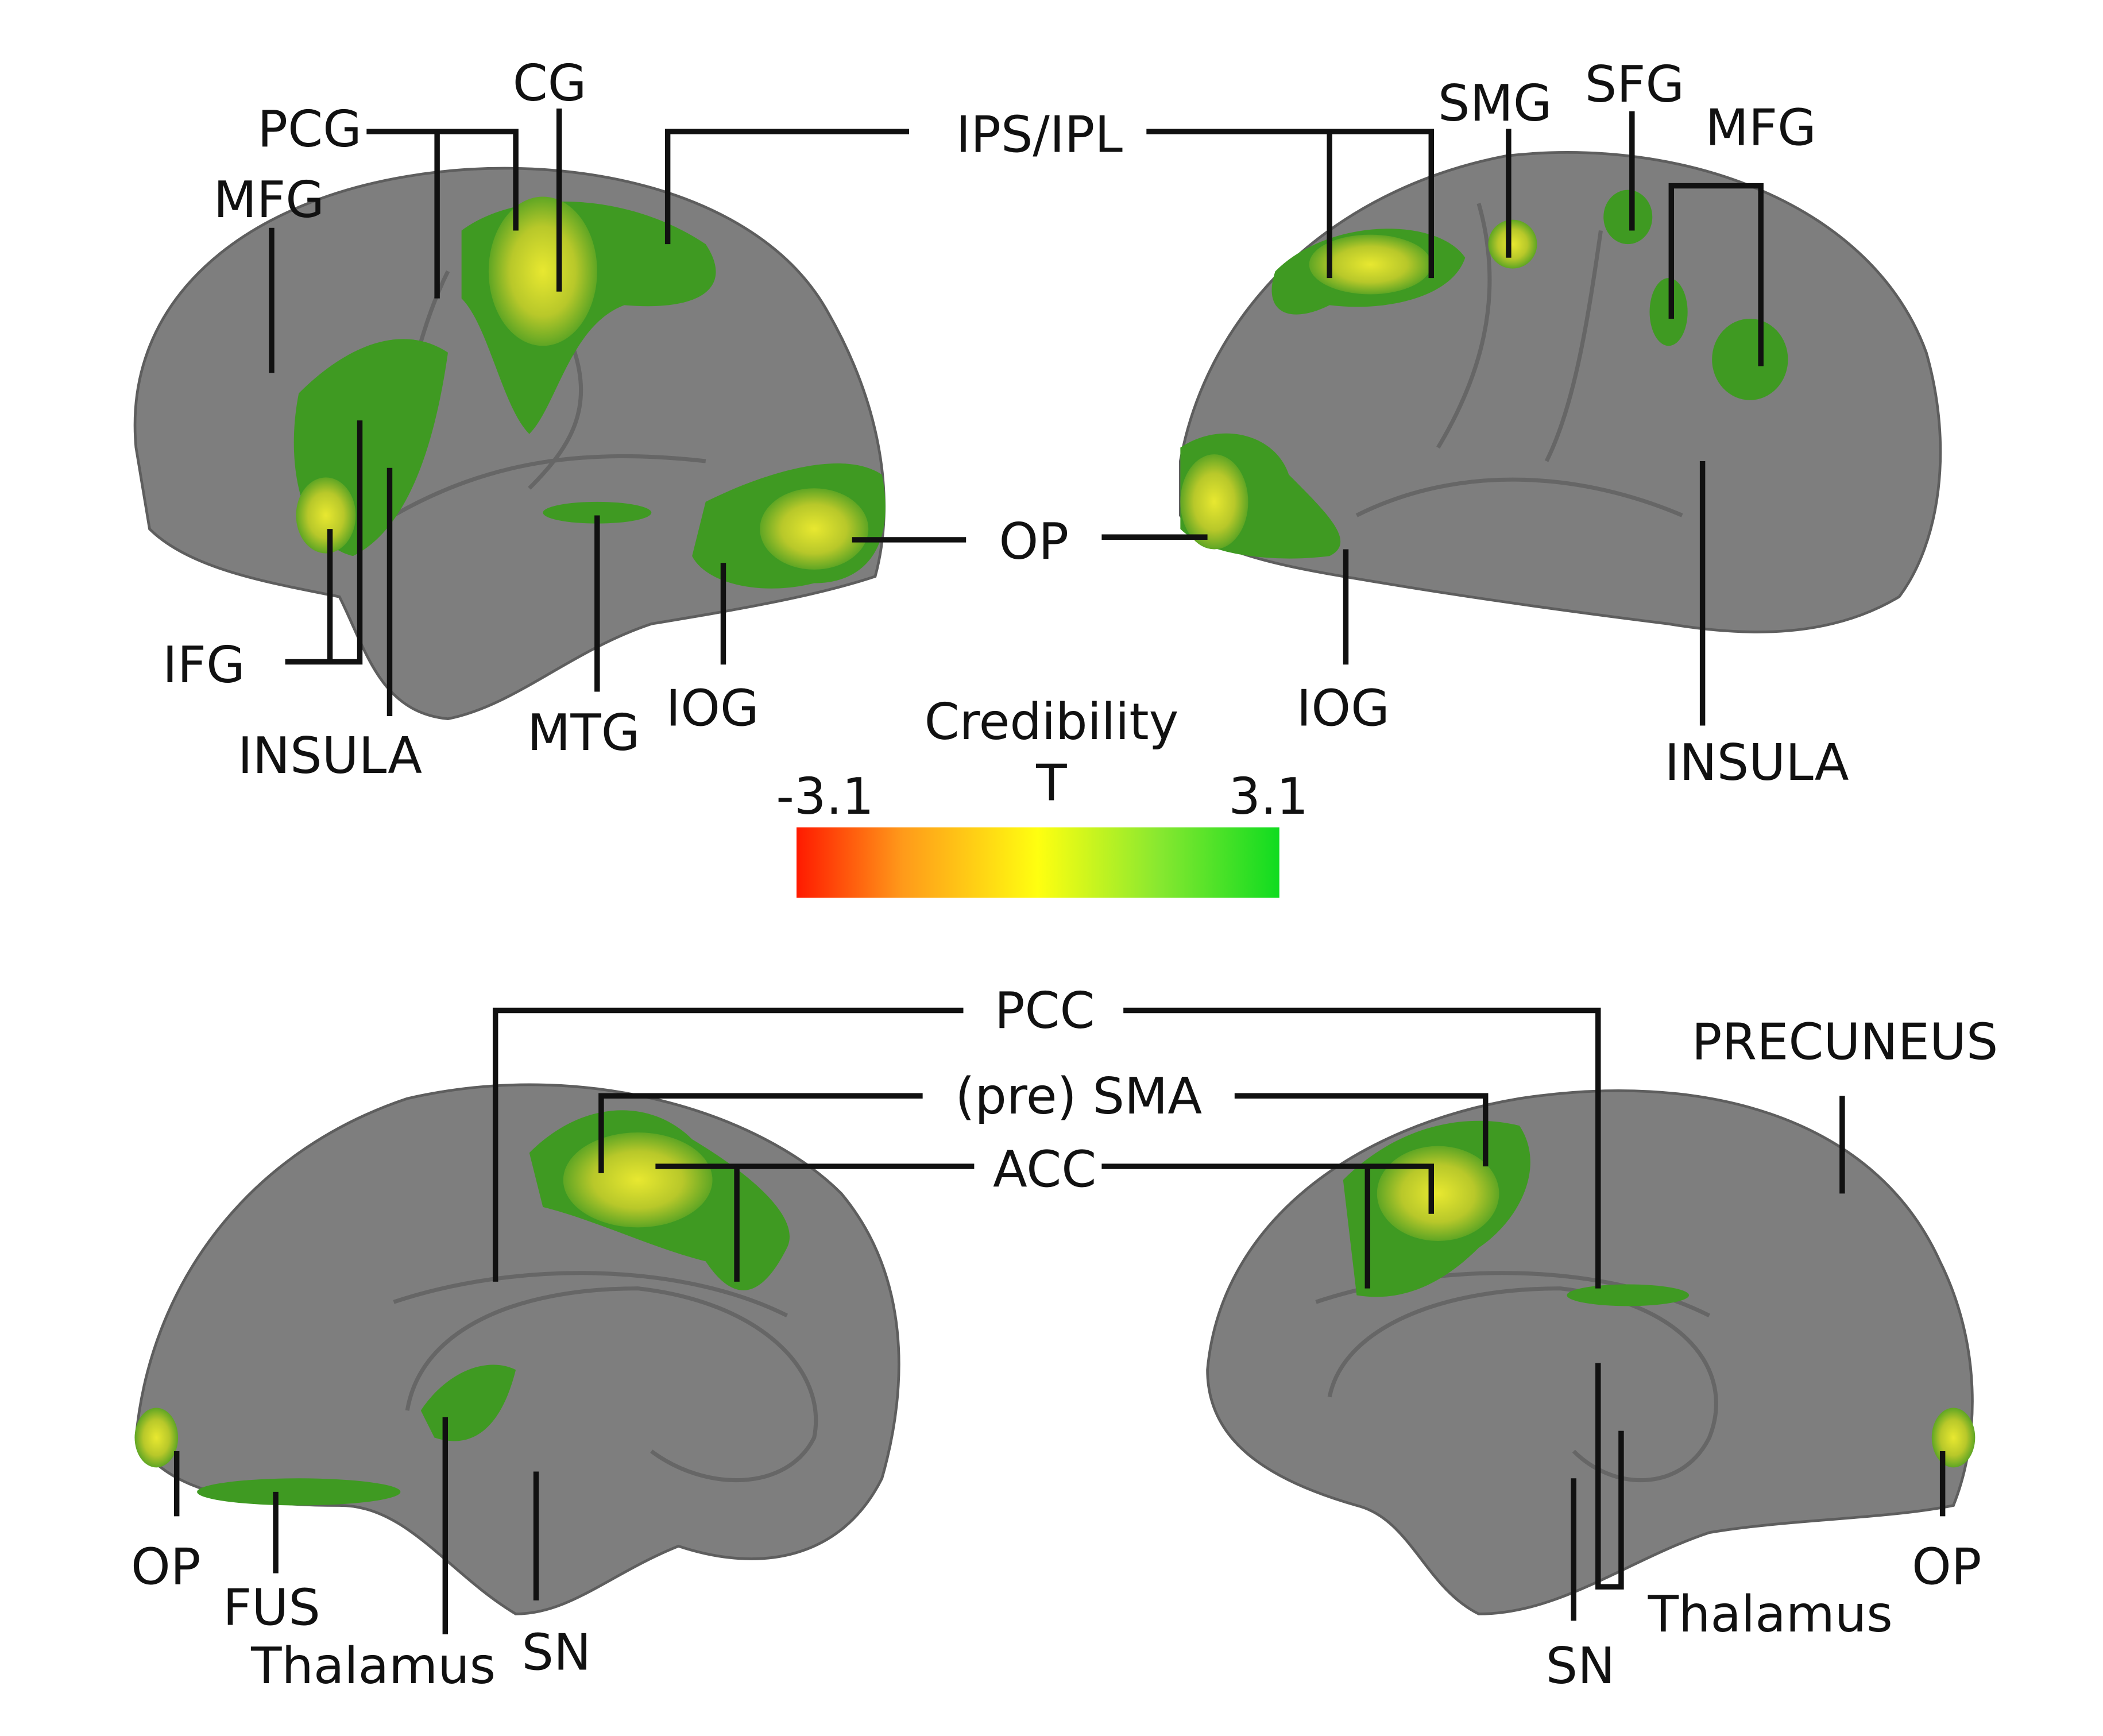 The image size is (2103, 1736). Describe the element at coordinates (1039, 135) in the screenshot. I see `region-label: IPS/IPL` at that location.